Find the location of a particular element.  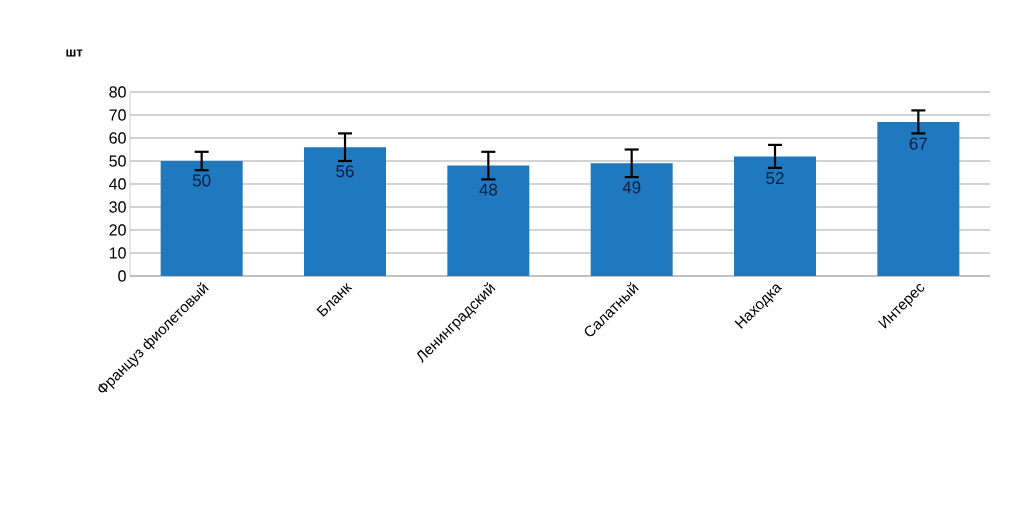

y-tick-label: 20 is located at coordinates (117, 230).